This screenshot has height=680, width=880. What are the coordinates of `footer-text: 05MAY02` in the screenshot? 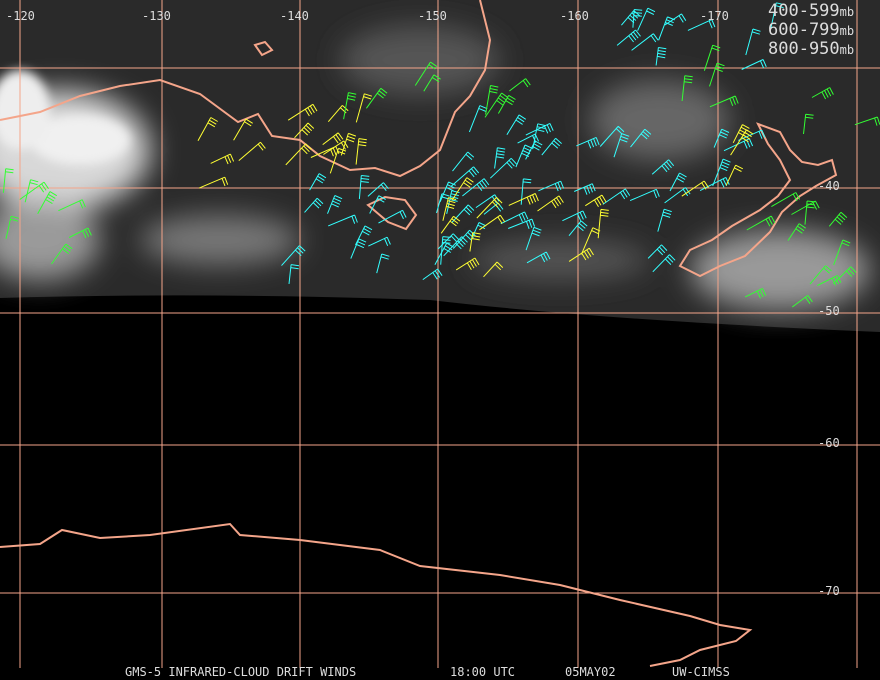 It's located at (590, 672).